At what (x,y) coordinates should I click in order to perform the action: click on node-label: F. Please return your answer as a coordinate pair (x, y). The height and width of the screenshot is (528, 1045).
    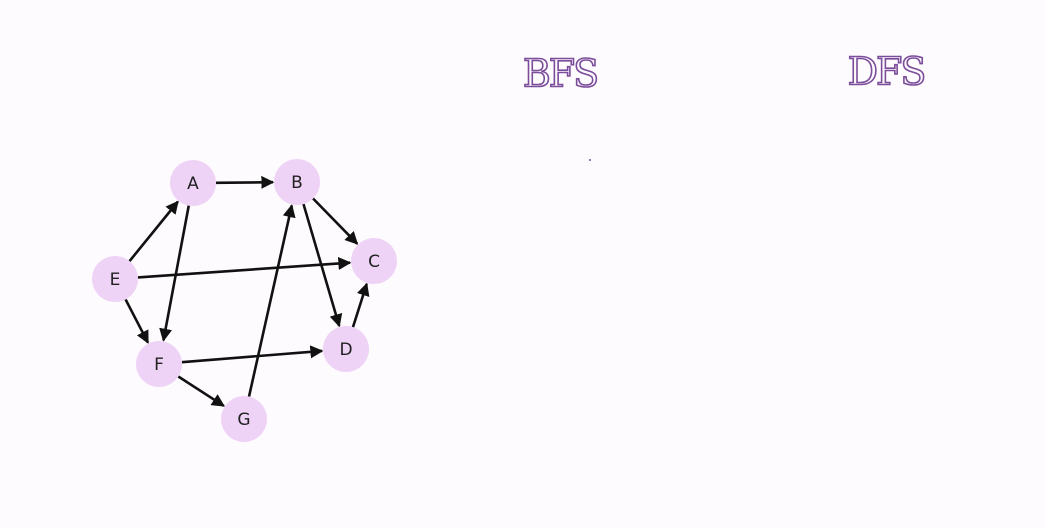
    Looking at the image, I should click on (159, 365).